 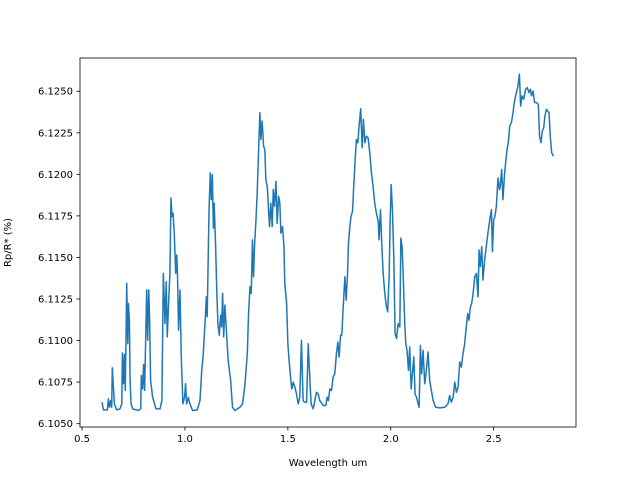 What do you see at coordinates (185, 439) in the screenshot?
I see `x-tick-label: 1.0` at bounding box center [185, 439].